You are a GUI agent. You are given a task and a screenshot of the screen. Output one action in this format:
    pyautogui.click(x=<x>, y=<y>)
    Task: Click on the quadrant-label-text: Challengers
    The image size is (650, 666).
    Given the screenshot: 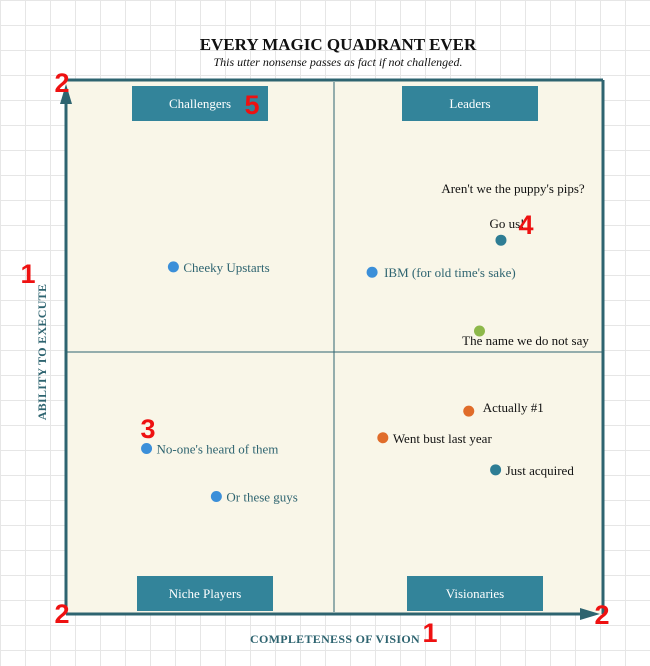 What is the action you would take?
    pyautogui.click(x=200, y=103)
    